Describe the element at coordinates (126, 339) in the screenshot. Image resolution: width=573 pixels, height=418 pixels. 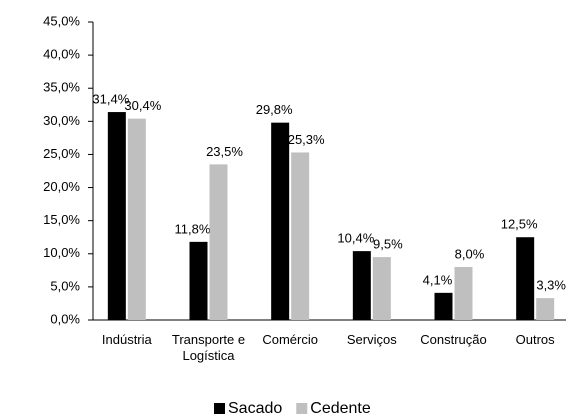
I see `x-tick-label: Indústria` at that location.